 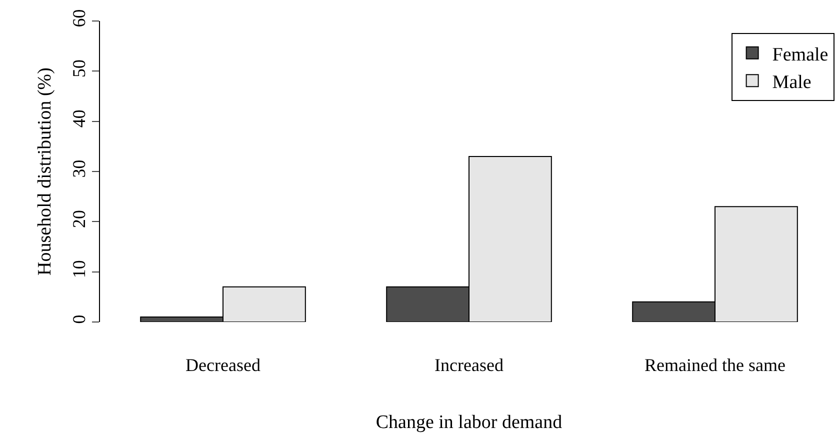 I want to click on y-axis-title: Household distribution (%), so click(x=45, y=172).